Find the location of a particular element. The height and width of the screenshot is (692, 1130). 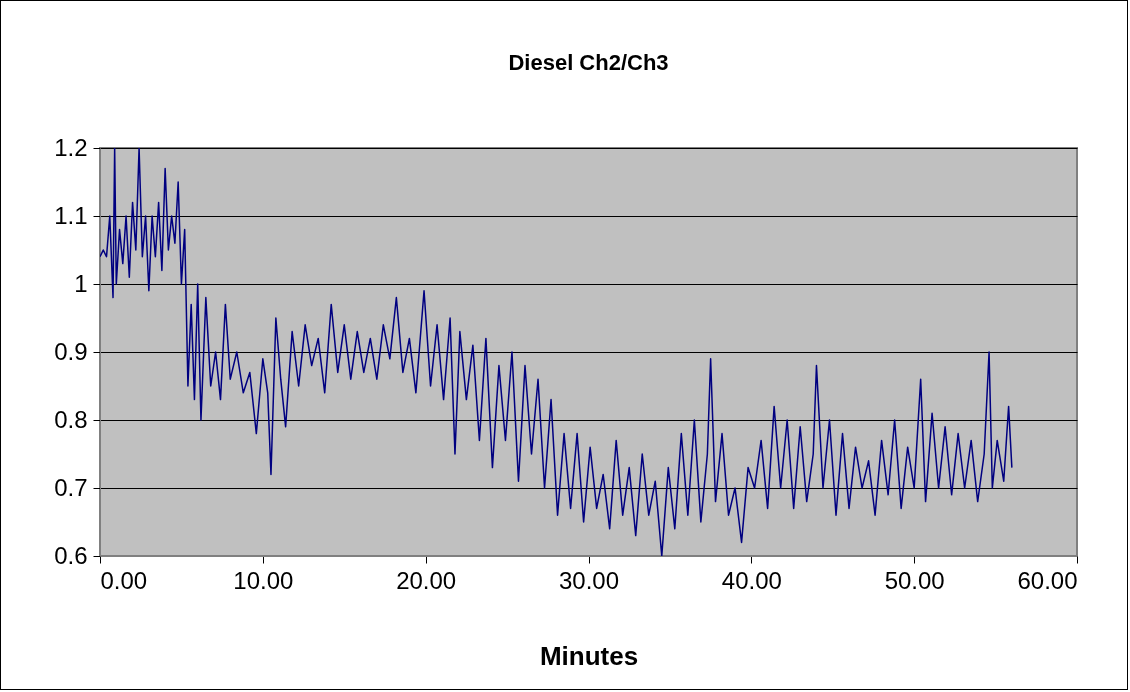

y-tick-label: 1.2 is located at coordinates (71, 147).